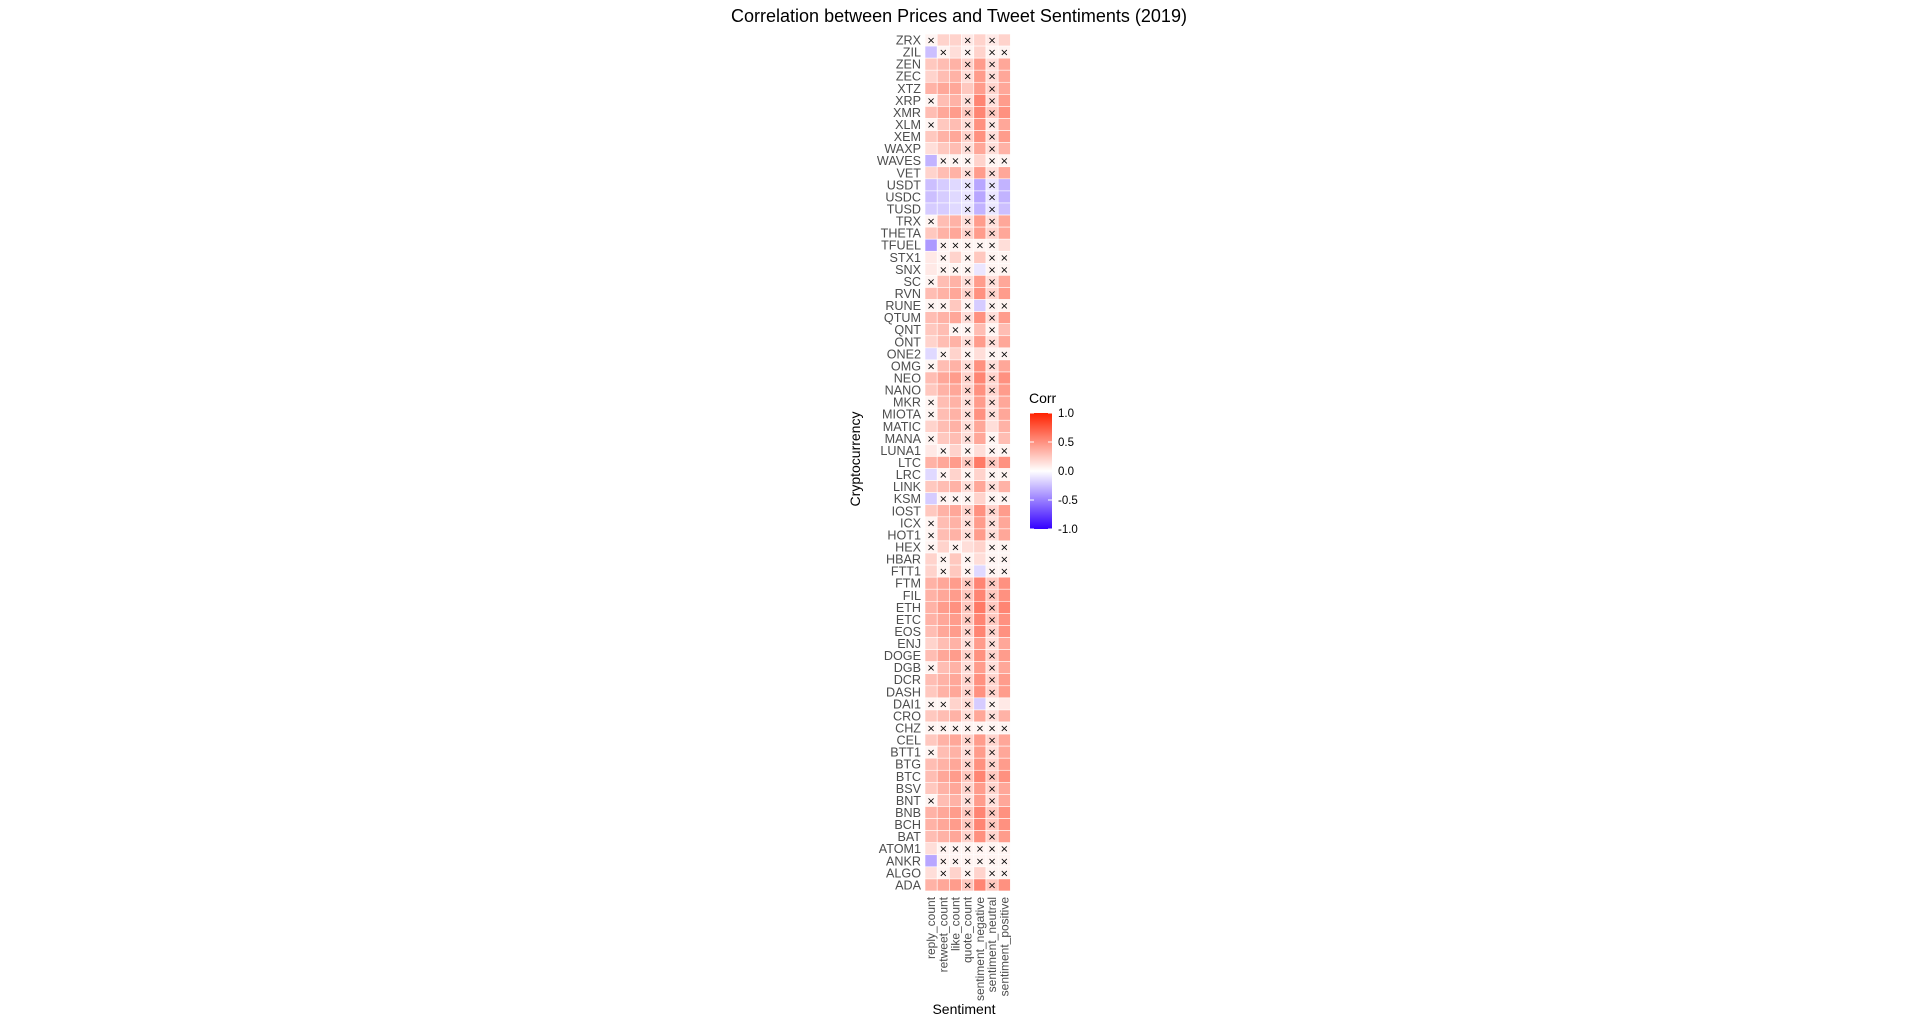  Describe the element at coordinates (908, 125) in the screenshot. I see `y-tick-label: XLM` at that location.